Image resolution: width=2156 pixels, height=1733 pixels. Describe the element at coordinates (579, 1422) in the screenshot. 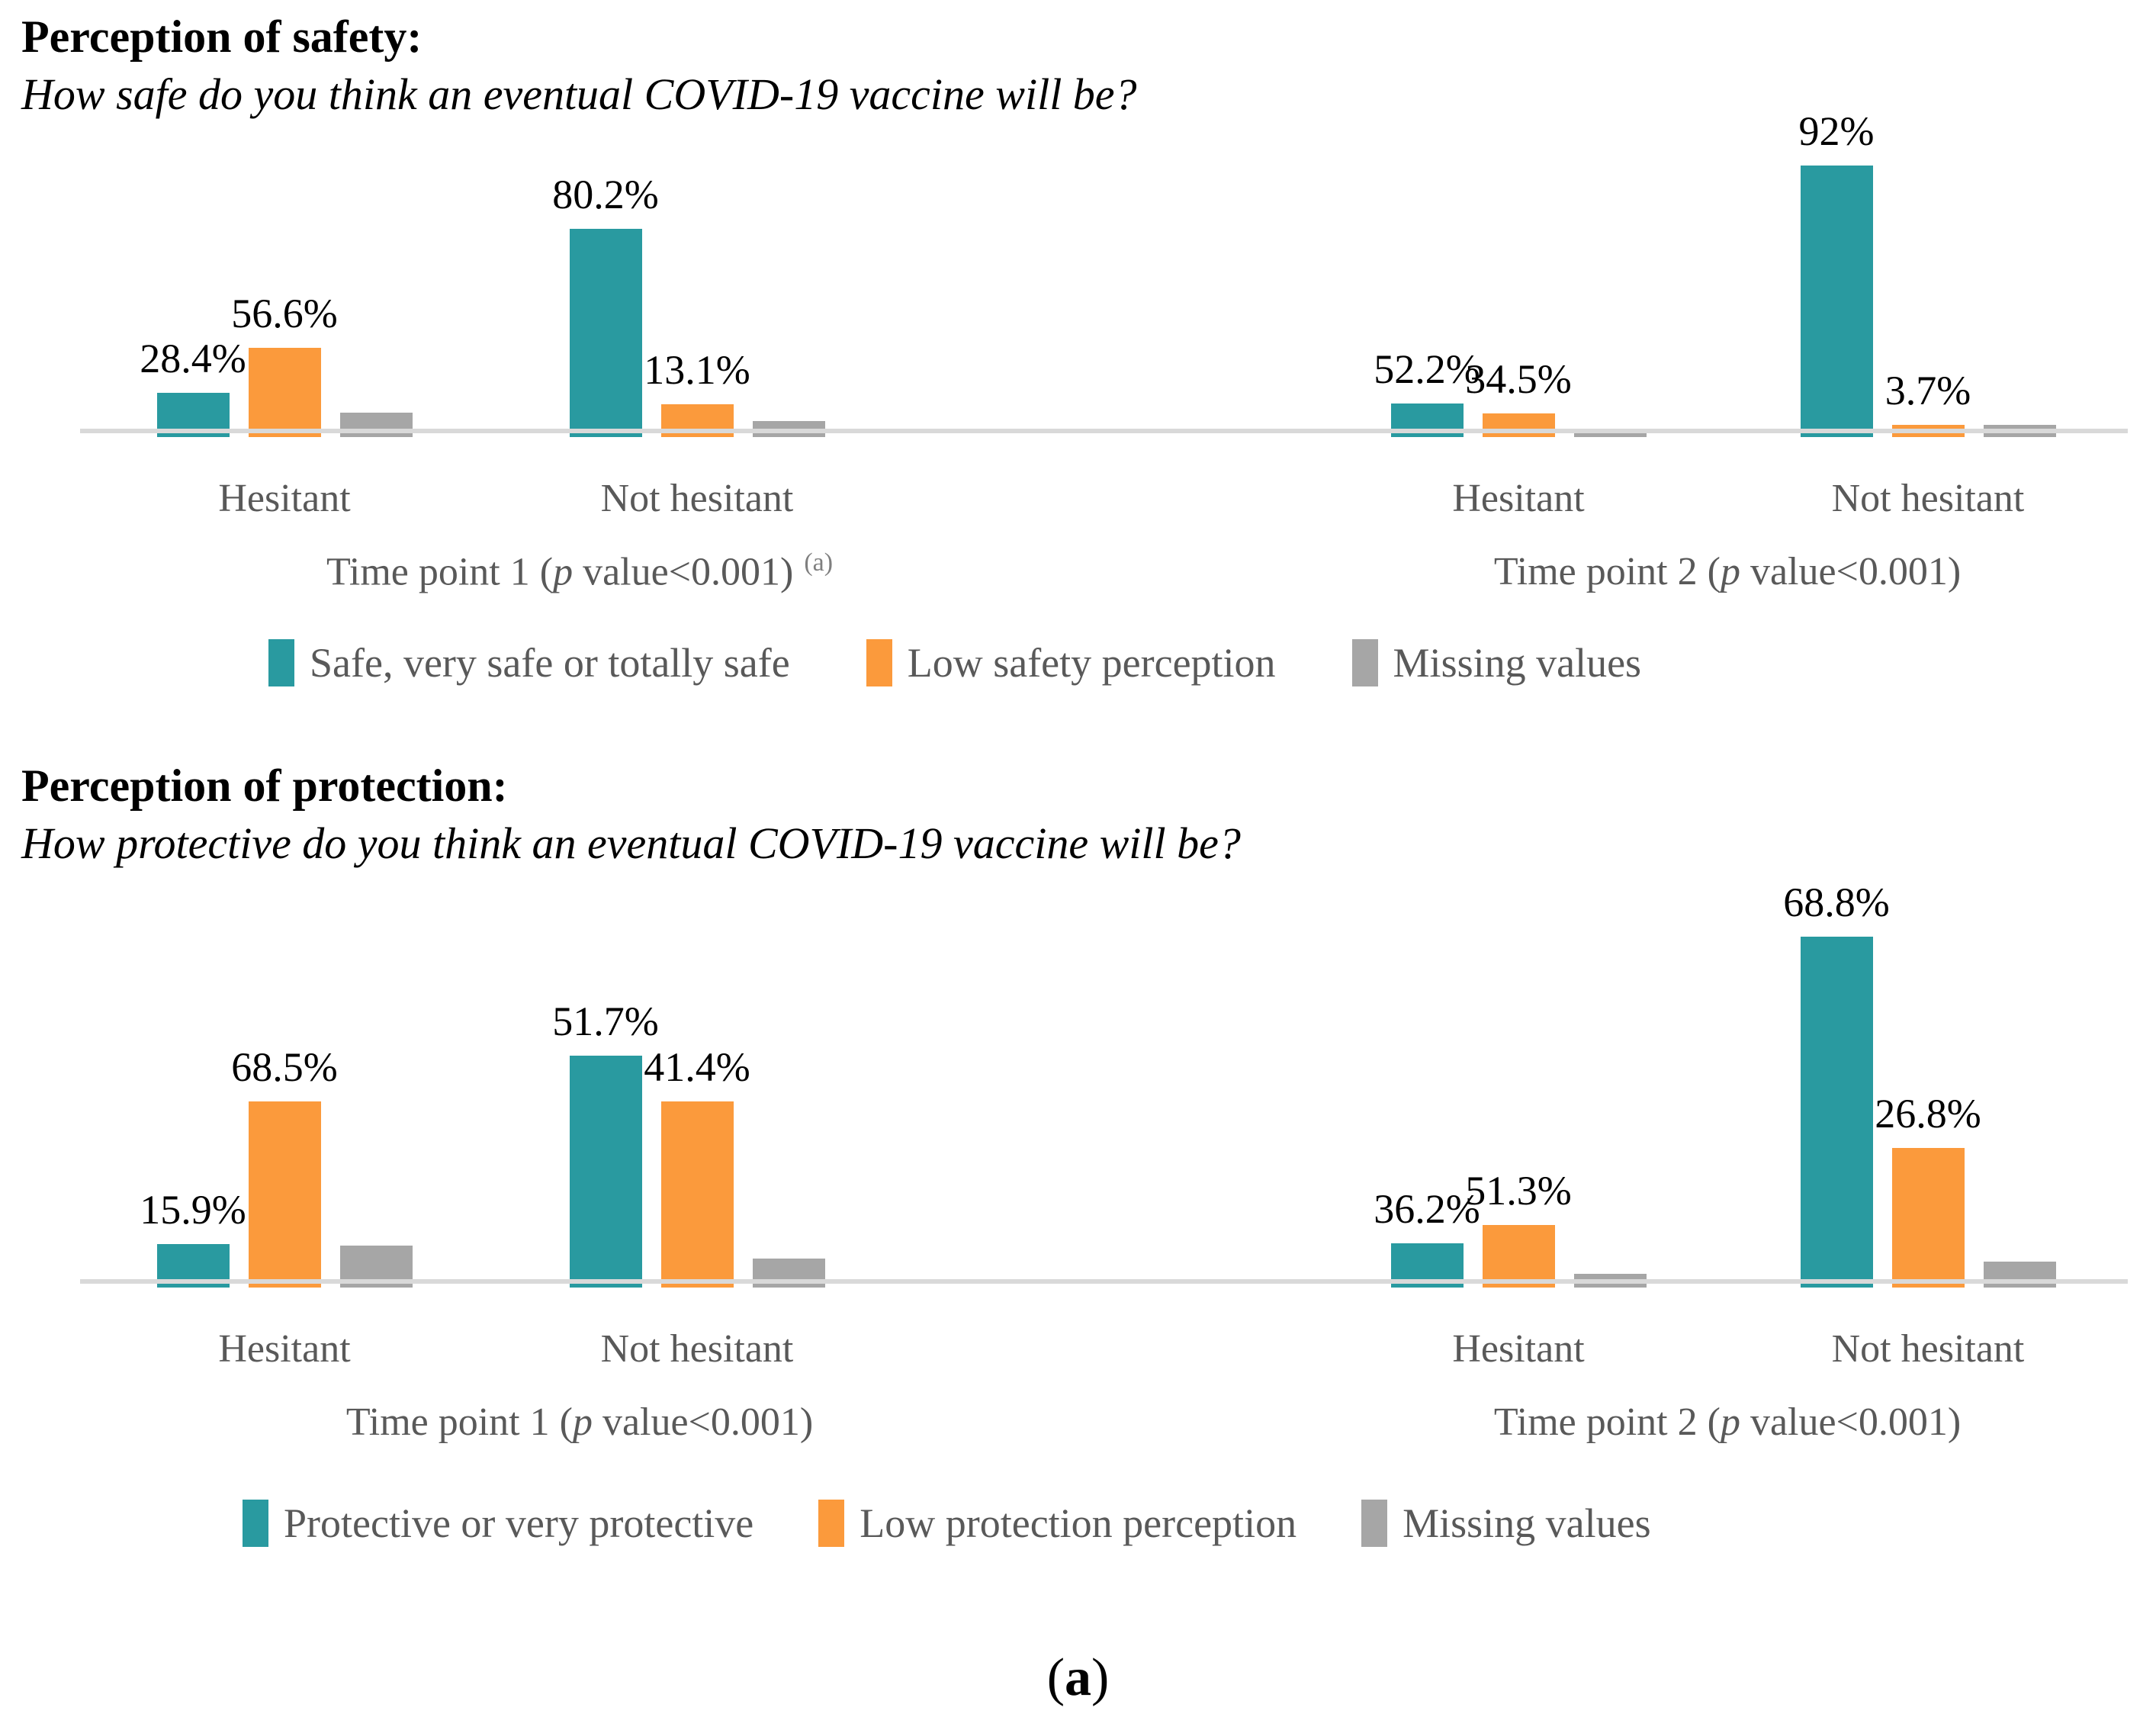

I see `time-point-axis-title: Time point 1 (p value<0.001)` at that location.